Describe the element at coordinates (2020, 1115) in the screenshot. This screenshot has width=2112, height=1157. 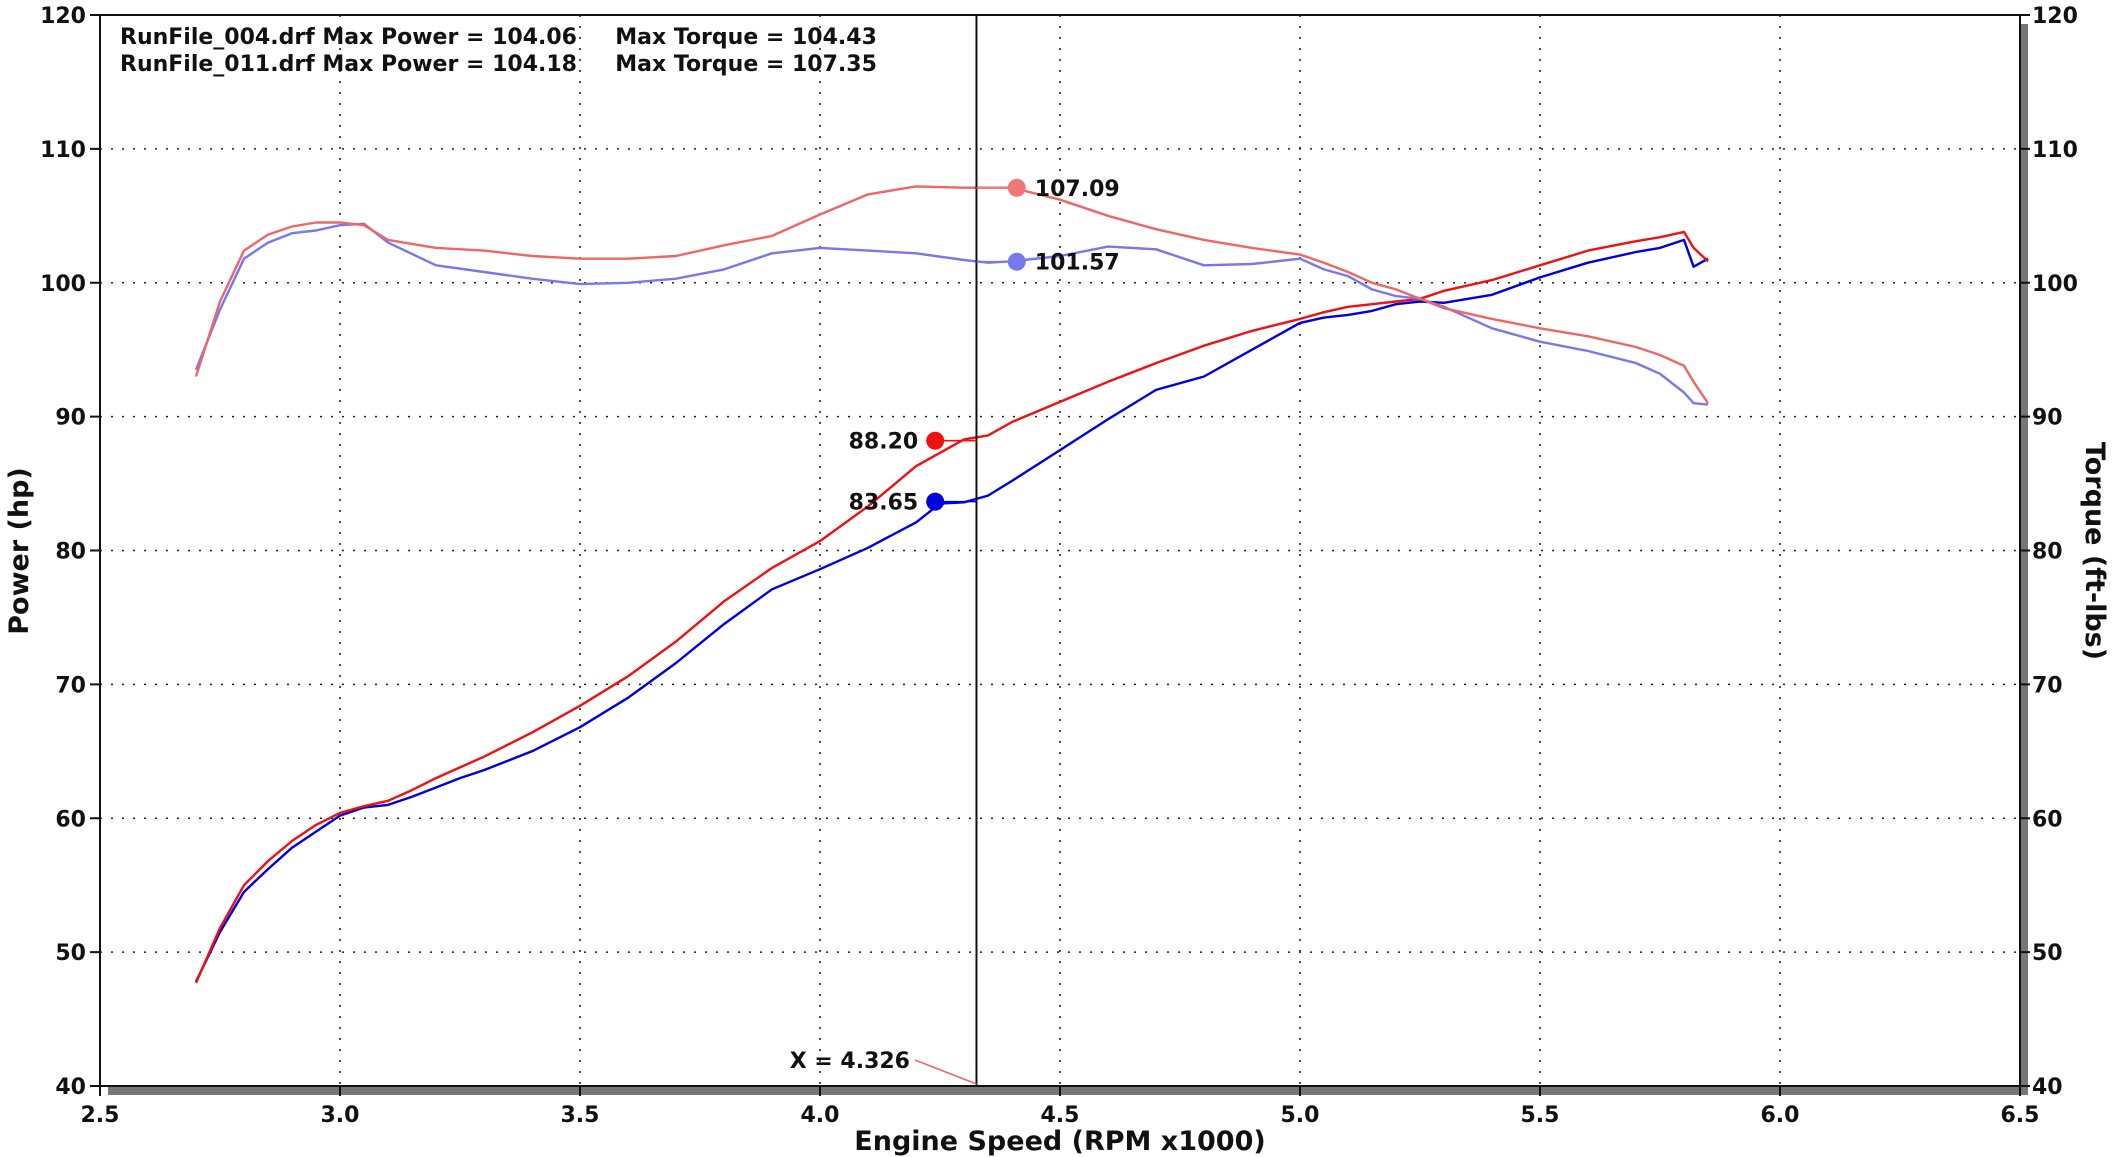
I see `x-tick-label: 6.5` at that location.